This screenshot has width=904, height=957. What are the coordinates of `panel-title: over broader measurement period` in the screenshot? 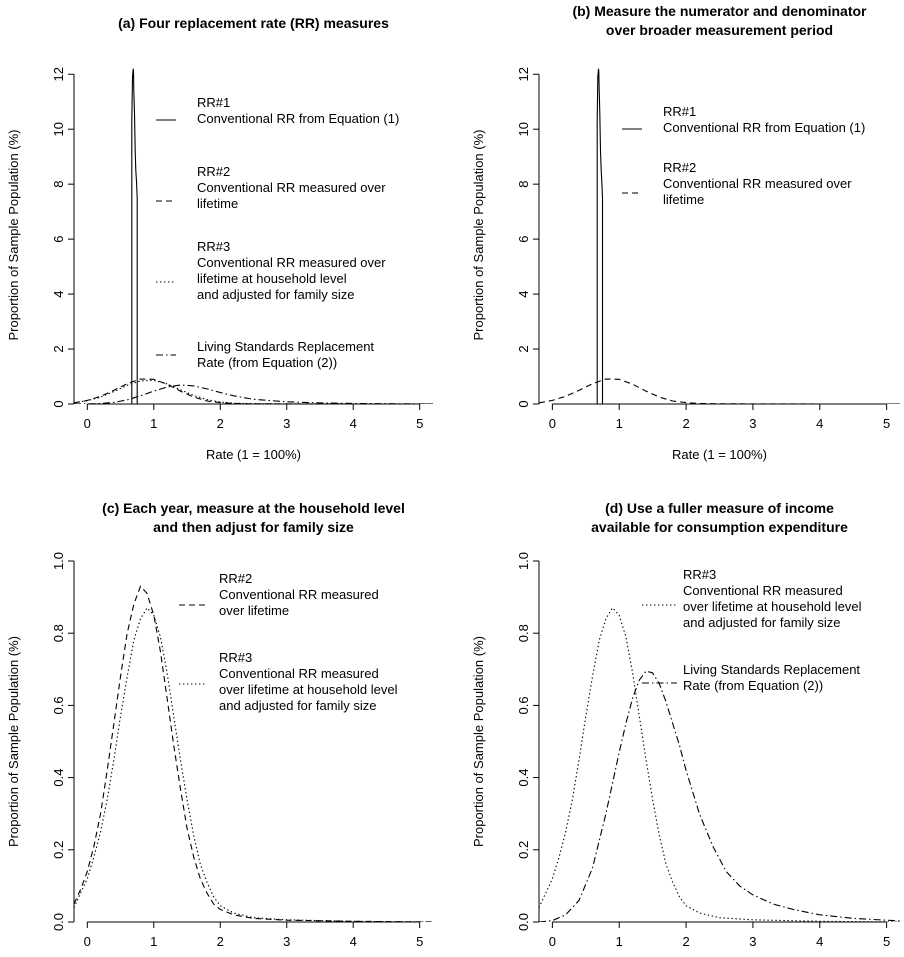 It's located at (719, 30).